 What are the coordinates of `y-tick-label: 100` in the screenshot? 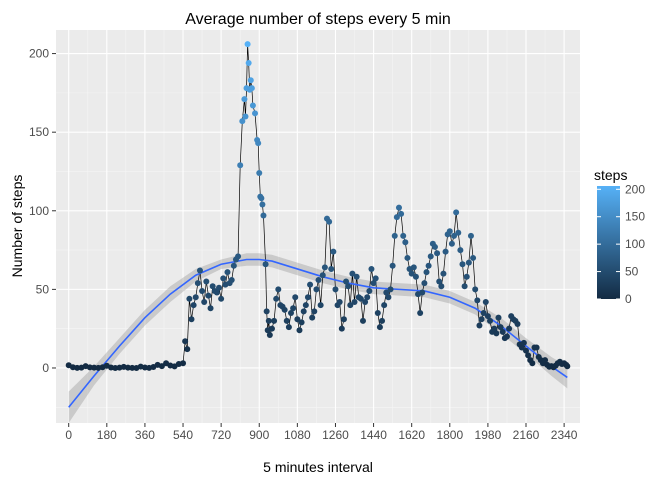 It's located at (39, 211).